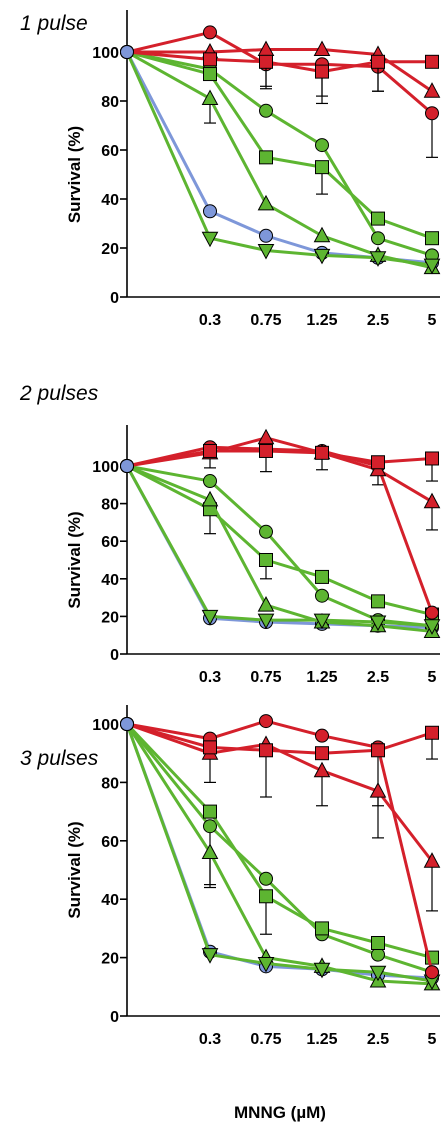 This screenshot has width=447, height=1145. Describe the element at coordinates (378, 677) in the screenshot. I see `x-tick-label: 2.5` at that location.